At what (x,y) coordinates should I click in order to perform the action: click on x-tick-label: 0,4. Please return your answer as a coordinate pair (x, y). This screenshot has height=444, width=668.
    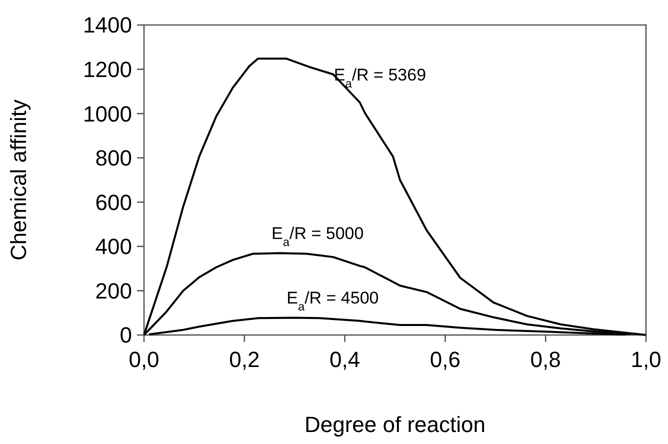
    Looking at the image, I should click on (345, 359).